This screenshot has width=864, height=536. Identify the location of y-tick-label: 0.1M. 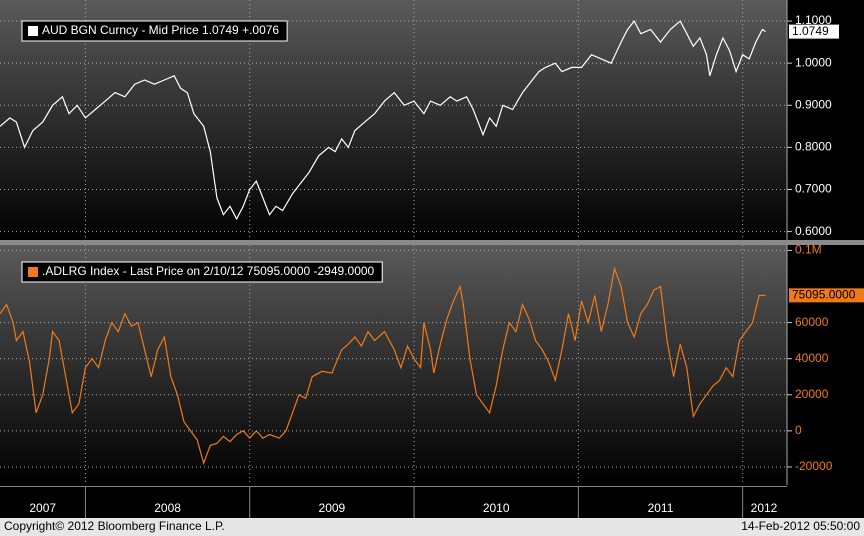
(808, 250).